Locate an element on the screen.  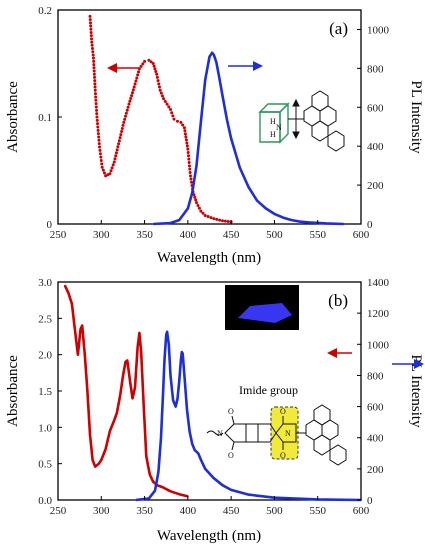
b-absorbance-line is located at coordinates (126, 391).